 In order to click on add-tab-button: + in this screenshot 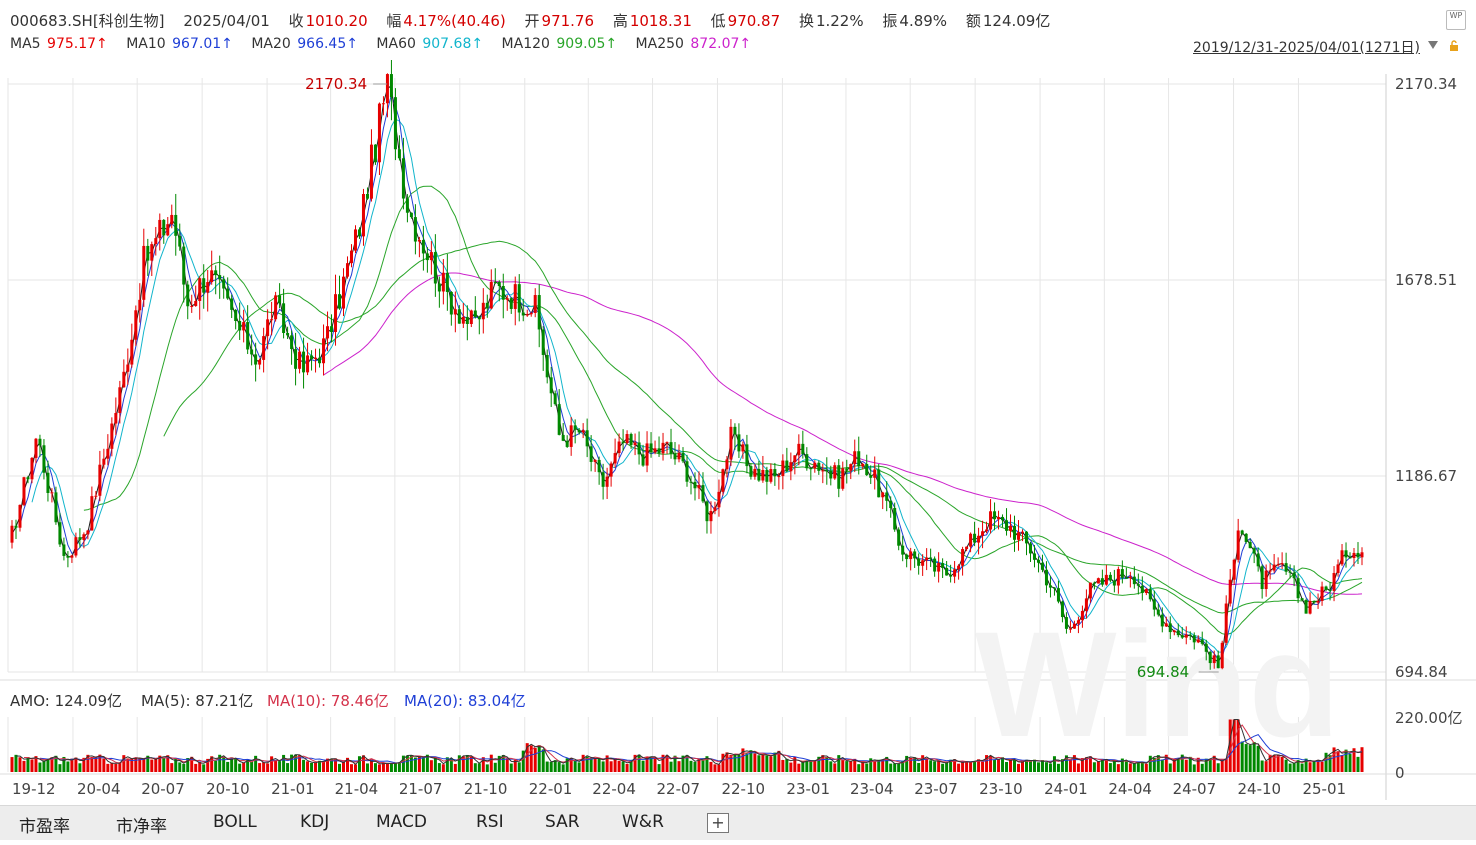, I will do `click(718, 823)`.